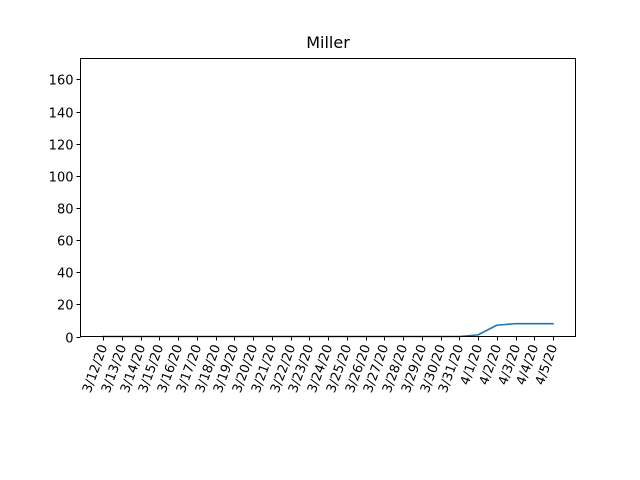 Image resolution: width=640 pixels, height=480 pixels. What do you see at coordinates (61, 114) in the screenshot?
I see `y-tick-label: 140` at bounding box center [61, 114].